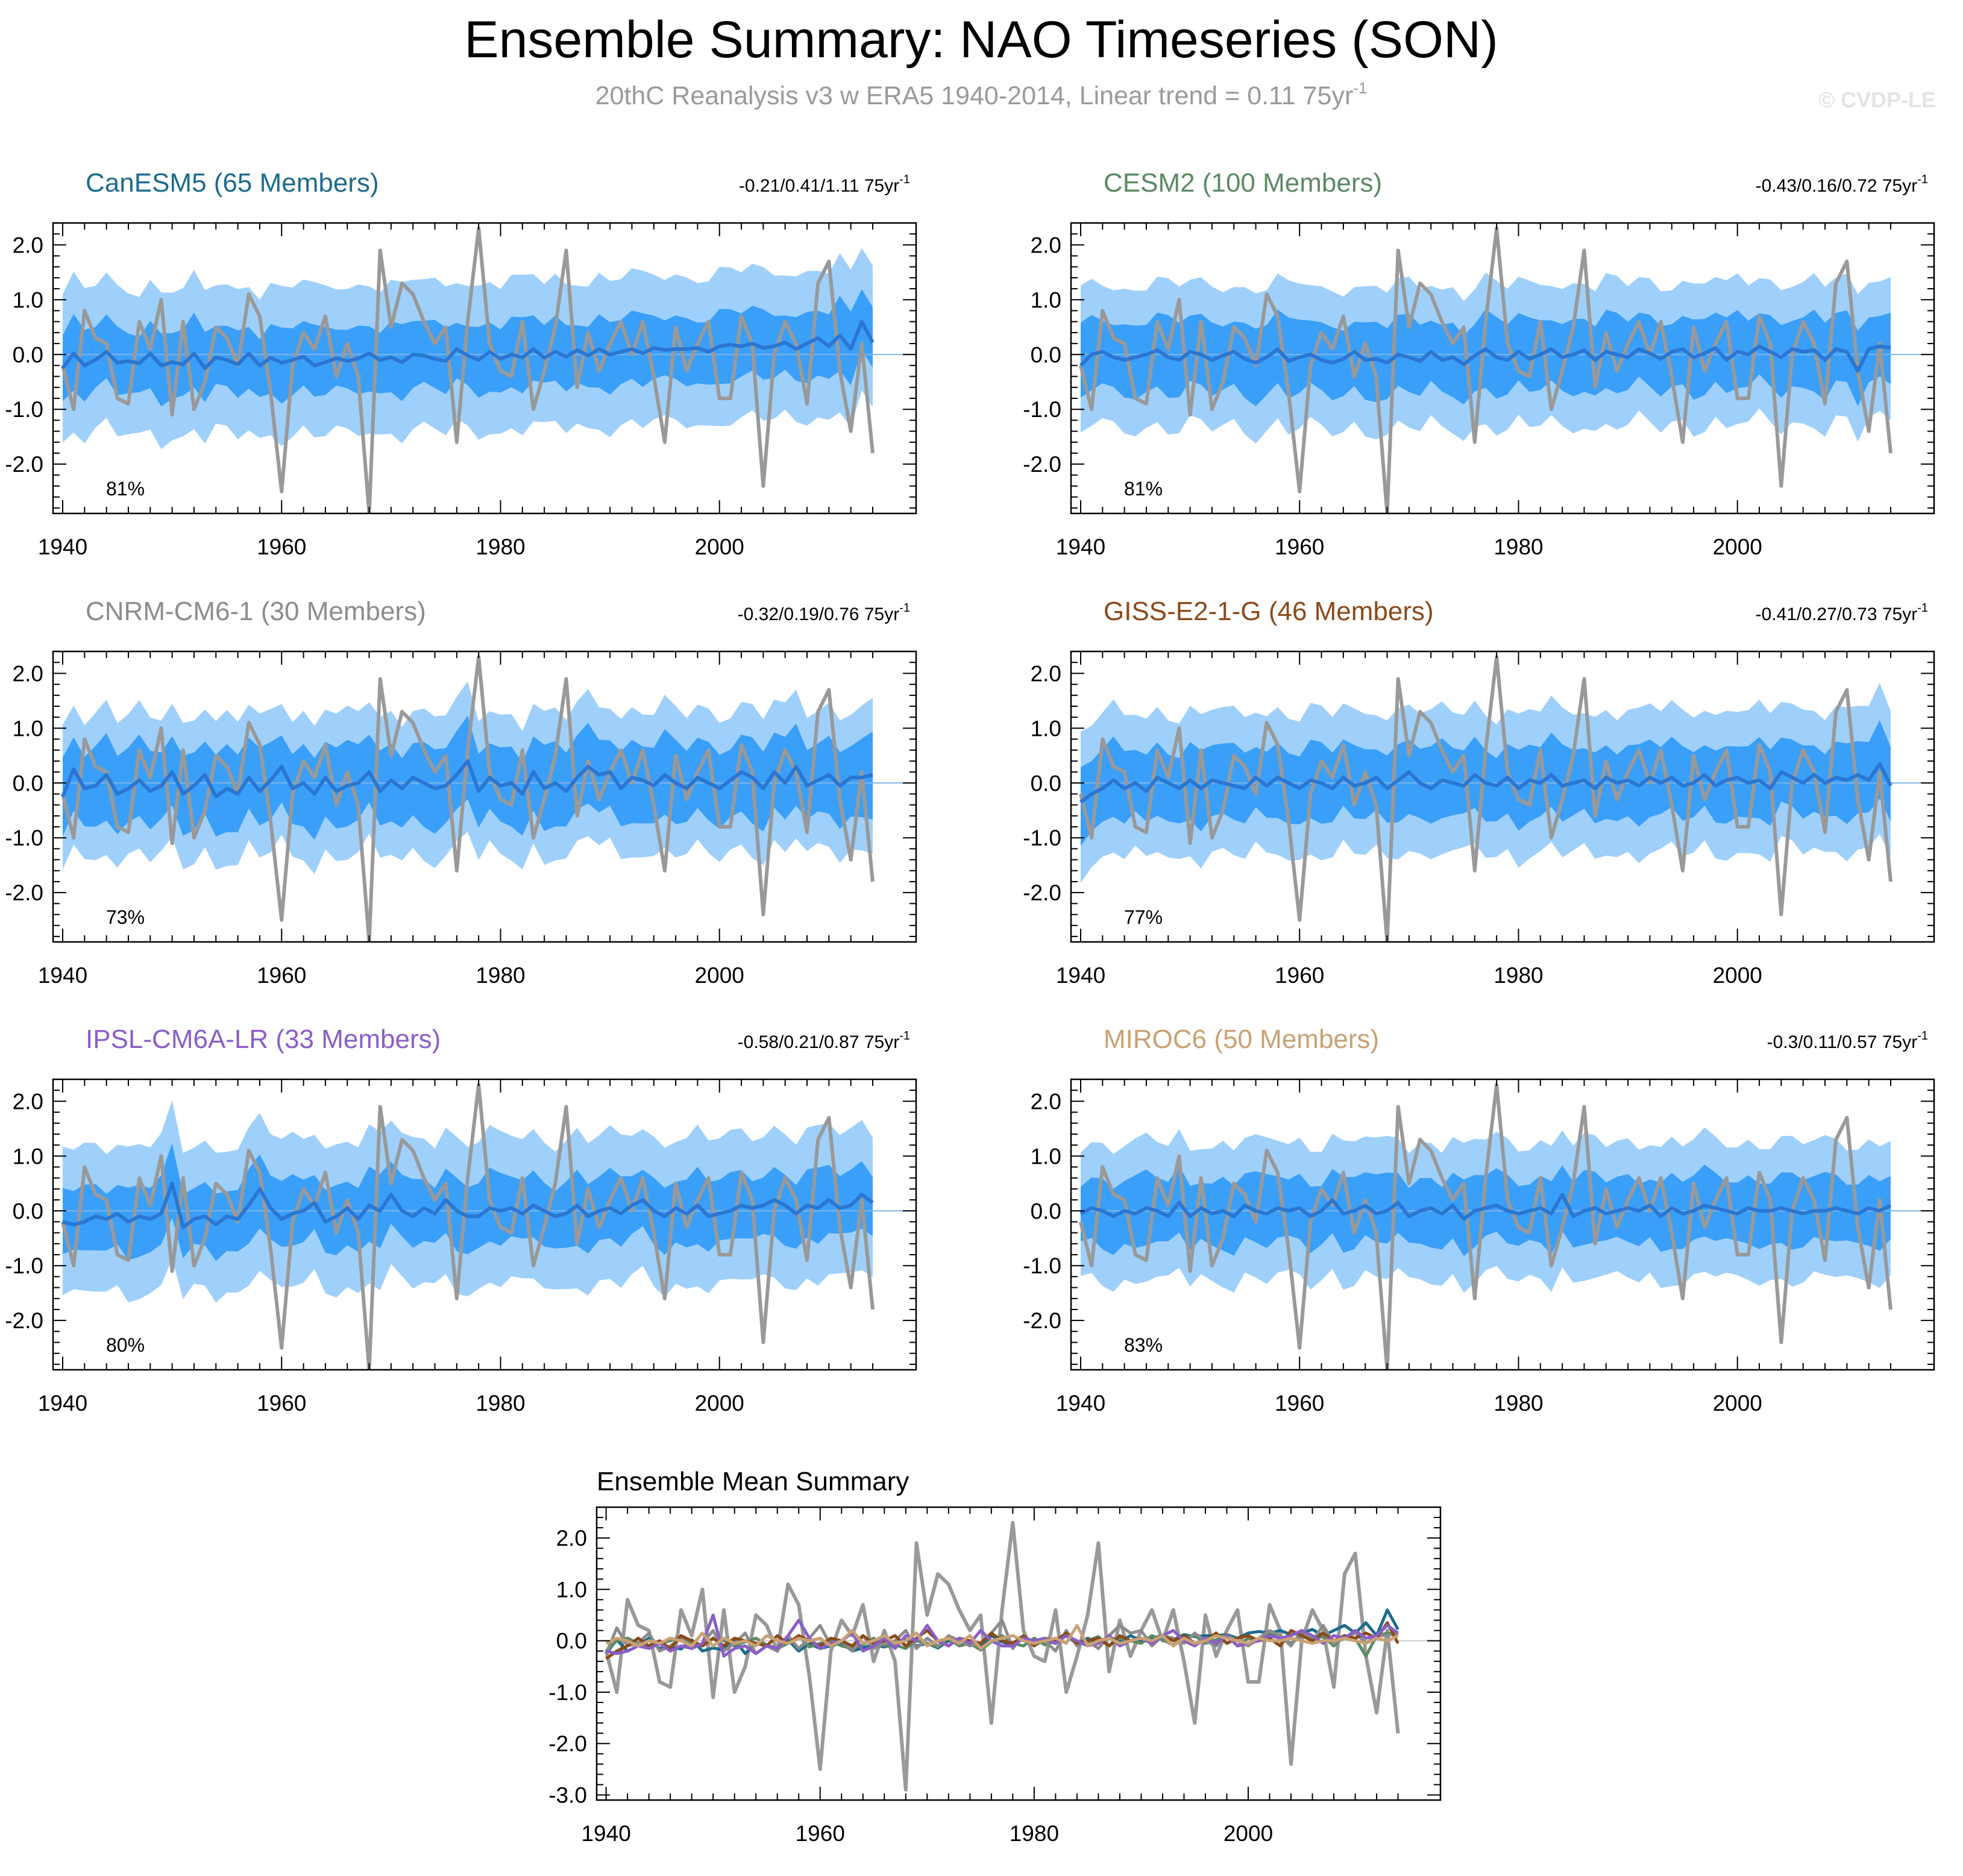 This screenshot has height=1876, width=1963. Describe the element at coordinates (256, 611) in the screenshot. I see `panel-title: CNRM-CM6-1 (30 Members)` at that location.